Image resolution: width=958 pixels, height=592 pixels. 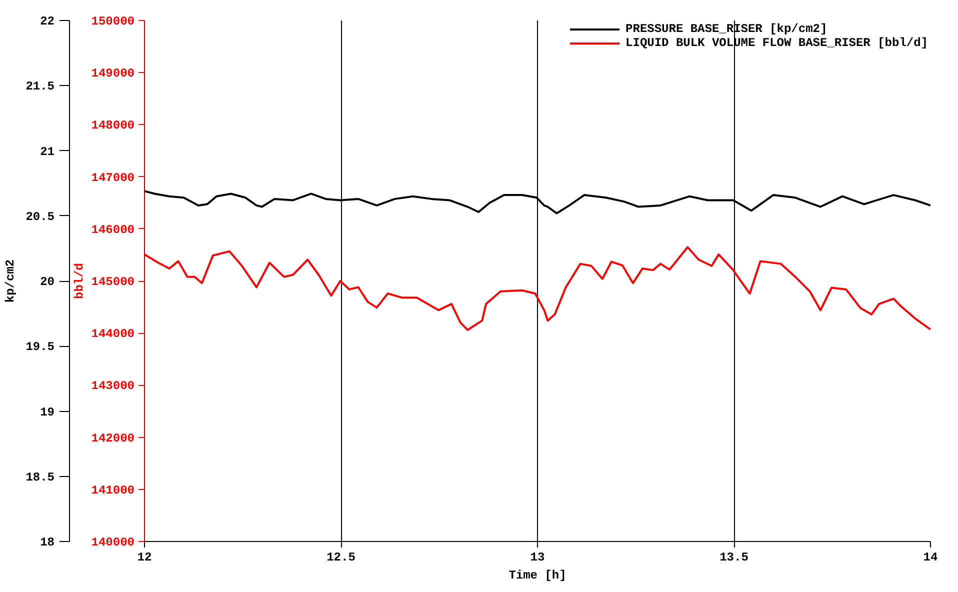 What do you see at coordinates (40, 217) in the screenshot?
I see `y-tick-label: 20.5` at bounding box center [40, 217].